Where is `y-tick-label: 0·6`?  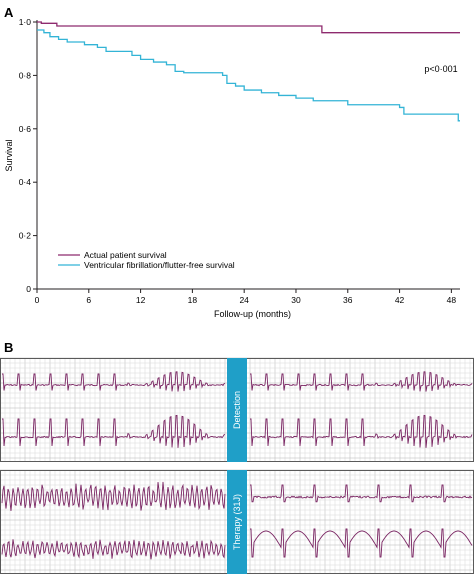
y-tick-label: 0·6 is located at coordinates (25, 129).